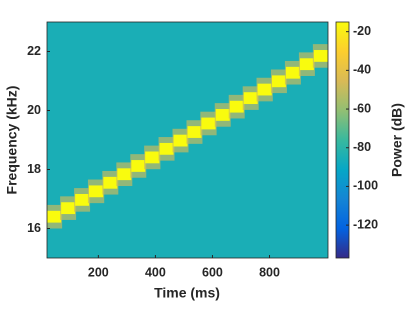 This screenshot has width=407, height=310. Describe the element at coordinates (155, 272) in the screenshot. I see `x-tick-label: 400` at that location.